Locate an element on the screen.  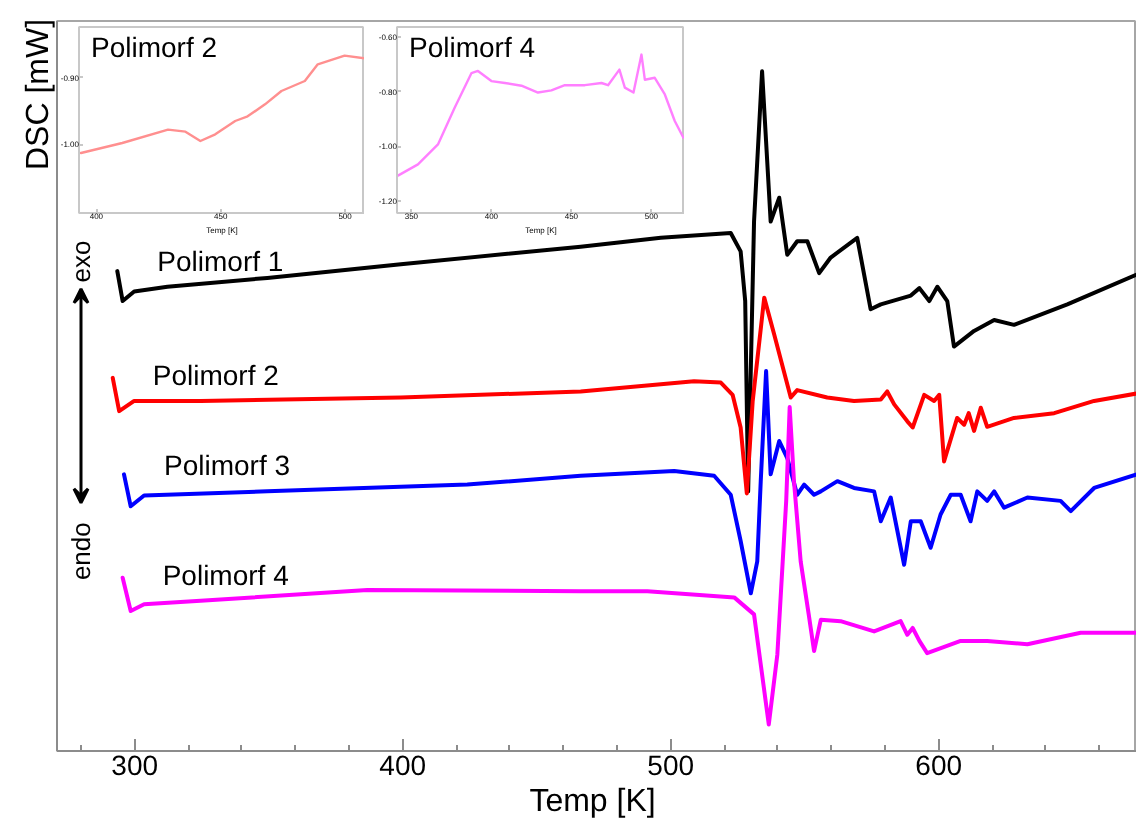
x-axis-title: Temp [K] is located at coordinates (592, 802).